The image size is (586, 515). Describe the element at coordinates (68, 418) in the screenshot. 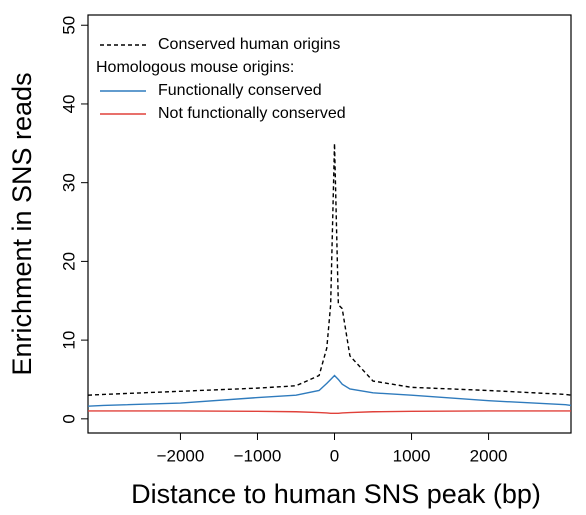

I see `y-tick-label: 0` at that location.